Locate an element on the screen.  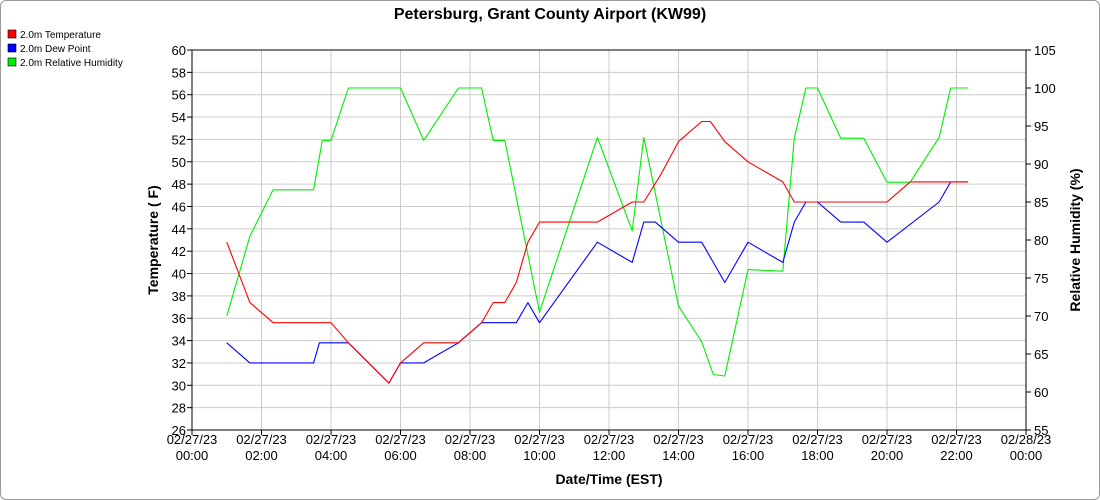
x-tick-label-time: 10:00 is located at coordinates (539, 455).